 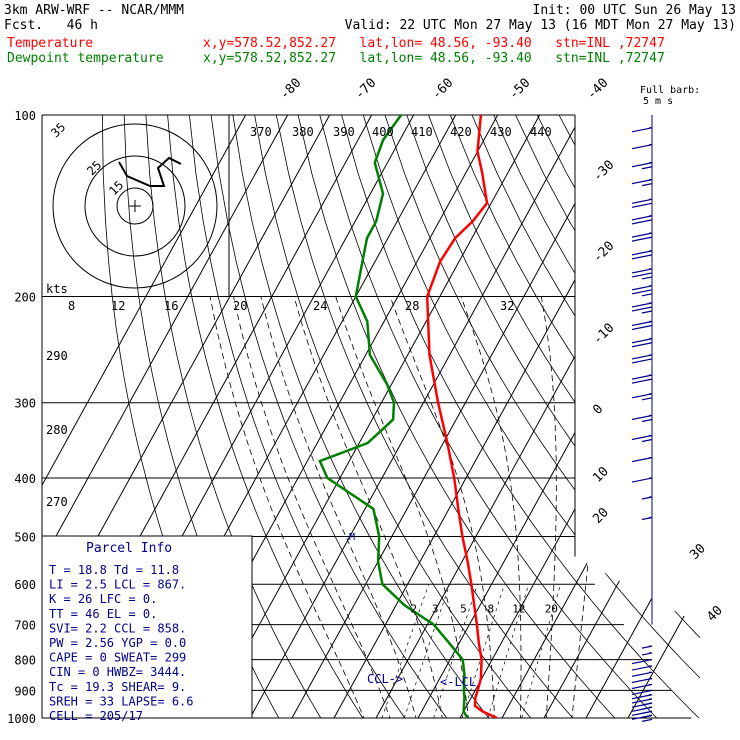 I want to click on mixing-ratio-label: 3, so click(x=435, y=609).